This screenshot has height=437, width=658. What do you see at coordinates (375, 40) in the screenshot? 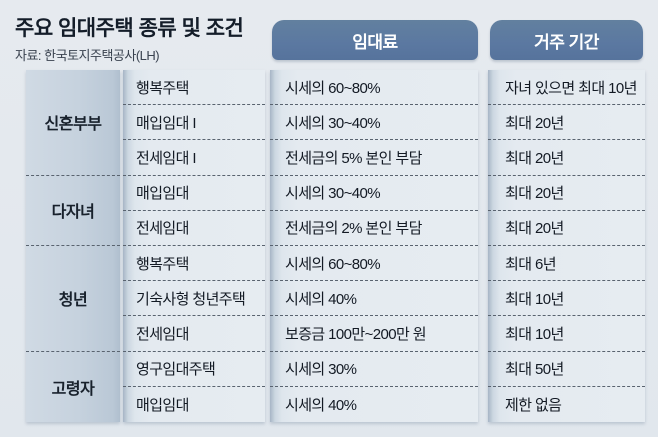
I see `column-header-rent: 임대료` at bounding box center [375, 40].